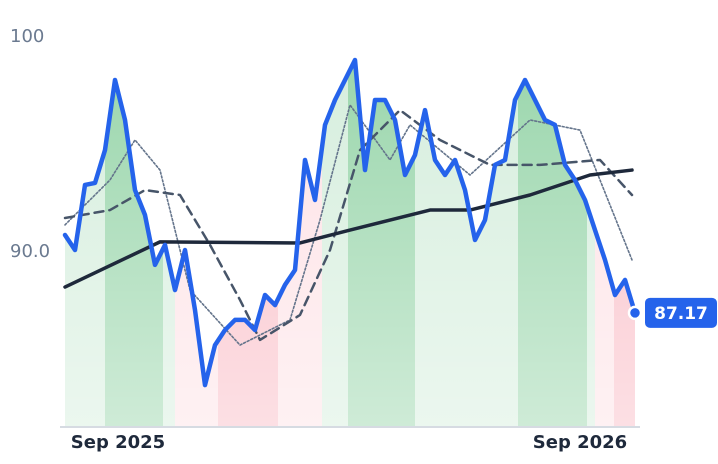 This screenshot has width=718, height=464. What do you see at coordinates (118, 442) in the screenshot?
I see `x-tick-label: Sep 2025` at bounding box center [118, 442].